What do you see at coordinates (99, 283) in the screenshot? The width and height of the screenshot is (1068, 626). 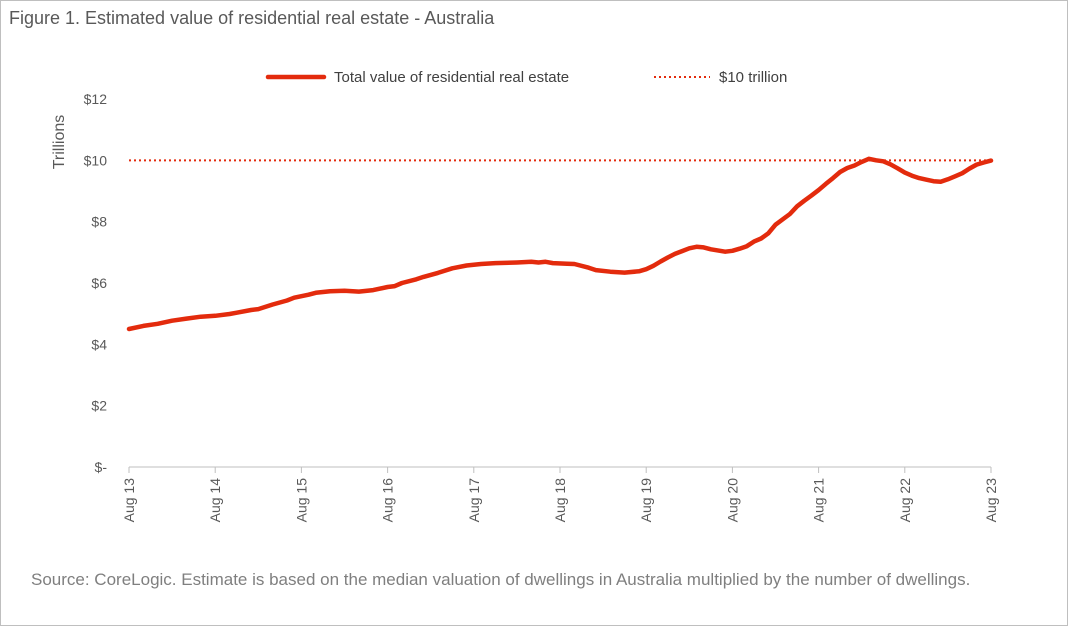 I see `y-tick-label: $6` at bounding box center [99, 283].